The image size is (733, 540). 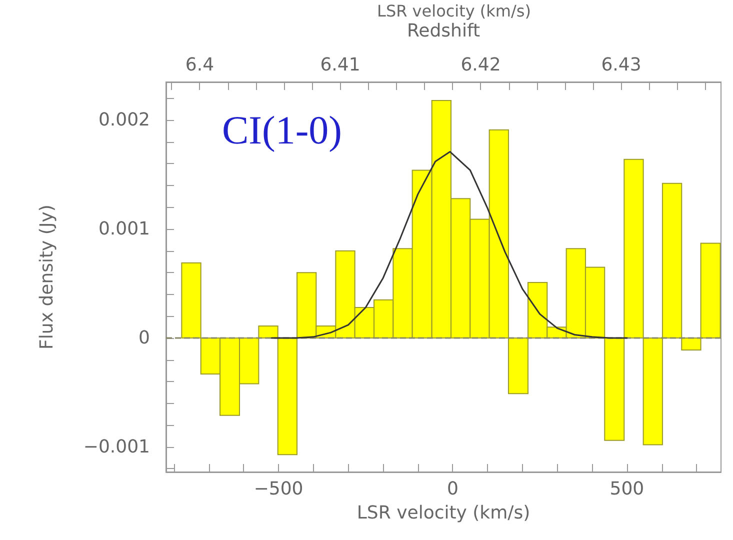 What do you see at coordinates (480, 65) in the screenshot?
I see `x2-tick-label: 6.42` at bounding box center [480, 65].